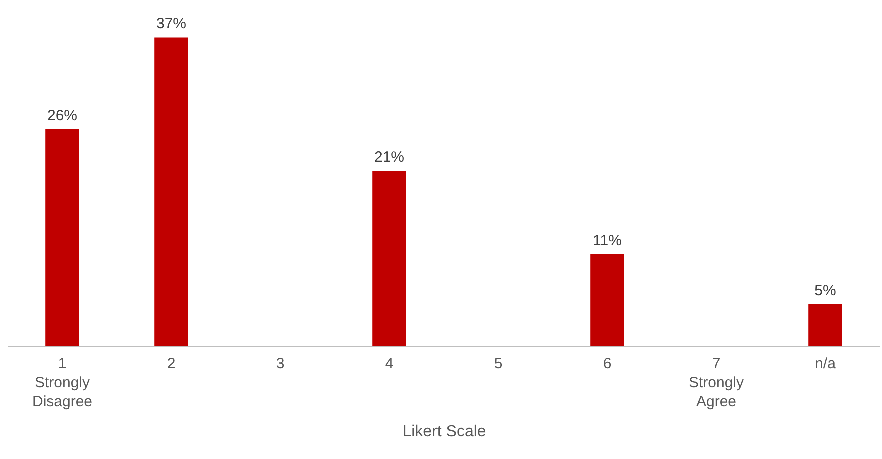 This screenshot has width=882, height=459. I want to click on x-tick-label: 2, so click(171, 364).